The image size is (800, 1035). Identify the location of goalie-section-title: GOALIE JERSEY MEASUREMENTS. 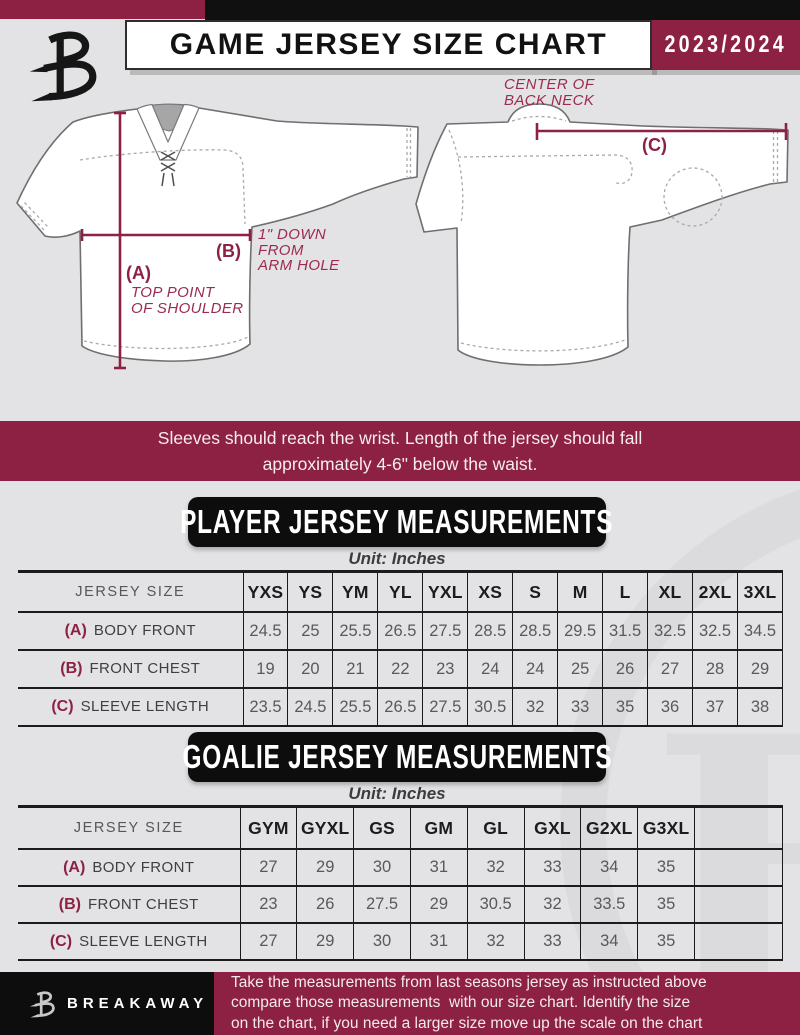
(397, 756).